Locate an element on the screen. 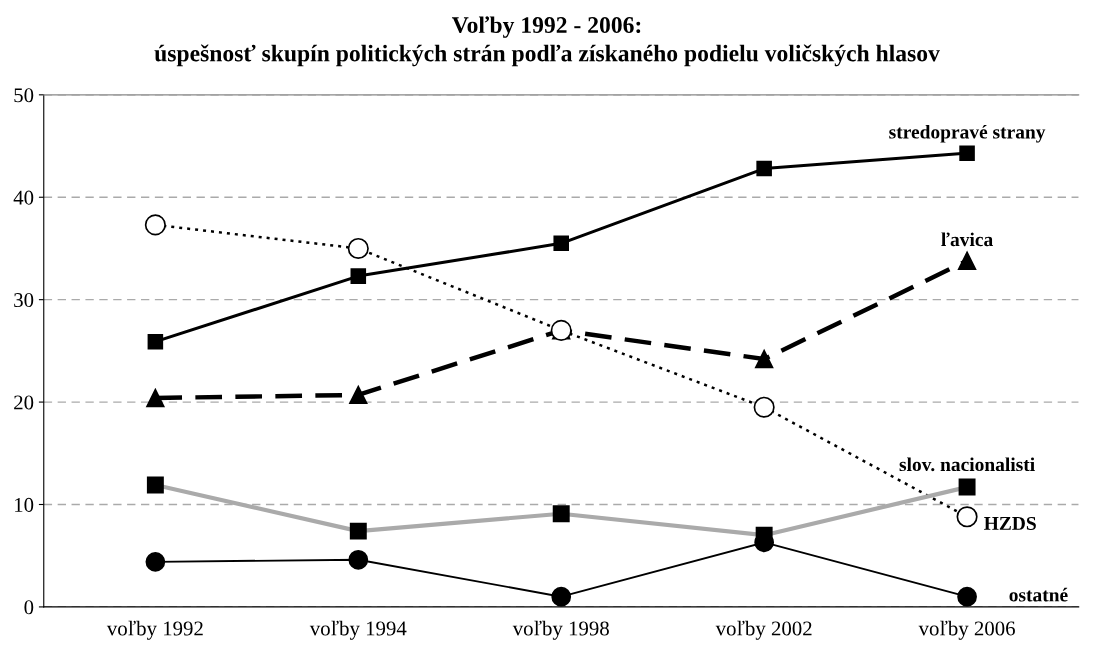 The height and width of the screenshot is (654, 1094). series-label: stredopravé strany is located at coordinates (967, 133).